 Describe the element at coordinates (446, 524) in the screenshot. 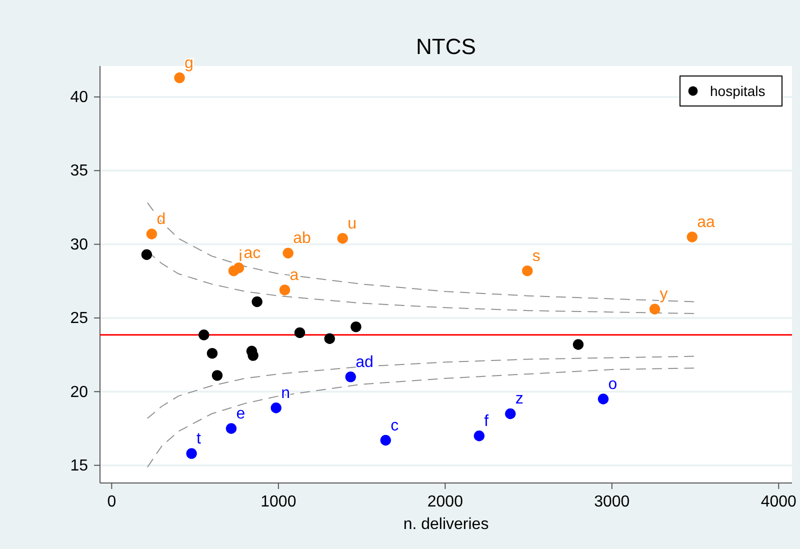

I see `x-axis-title: n. deliveries` at that location.